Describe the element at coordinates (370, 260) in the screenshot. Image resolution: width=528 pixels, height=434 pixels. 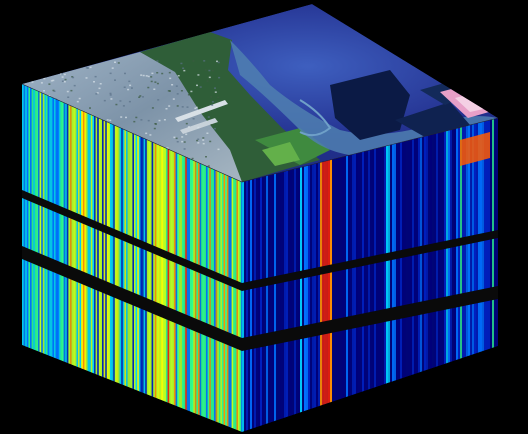
I see `band-gap-upper-right` at that location.